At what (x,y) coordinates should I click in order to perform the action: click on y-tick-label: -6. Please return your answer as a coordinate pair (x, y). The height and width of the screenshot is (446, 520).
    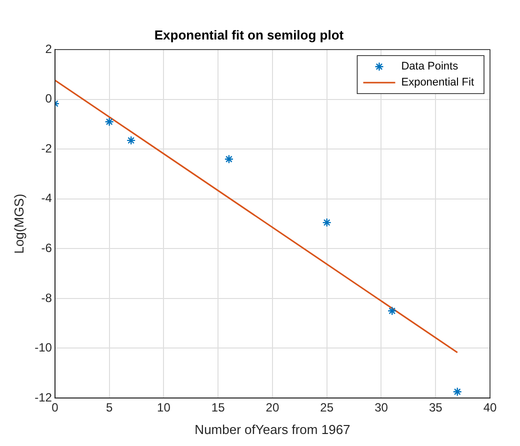
    Looking at the image, I should click on (46, 248).